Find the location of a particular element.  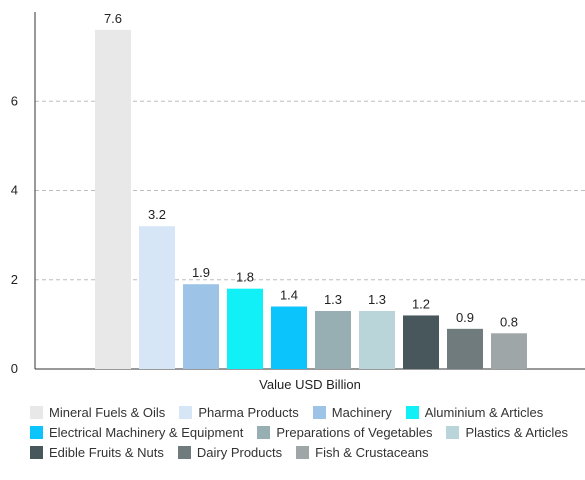

bar-value-label: 1.8 is located at coordinates (245, 277).